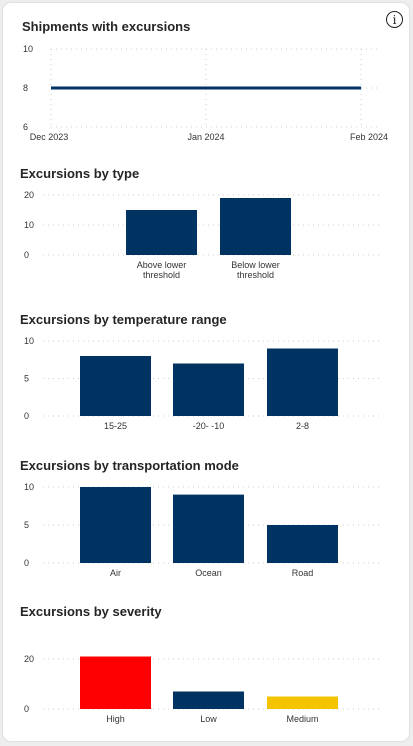 Image resolution: width=413 pixels, height=746 pixels. Describe the element at coordinates (208, 719) in the screenshot. I see `category-label: Low` at that location.